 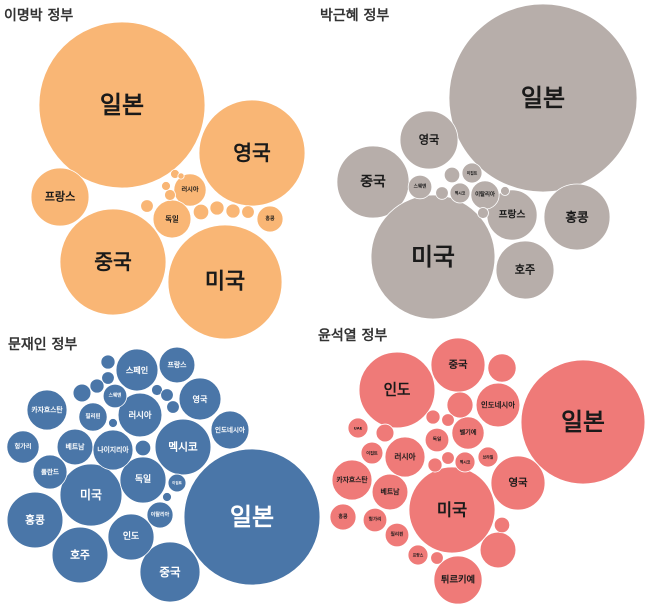 I want to click on bubble-label: UAE, so click(x=358, y=428).